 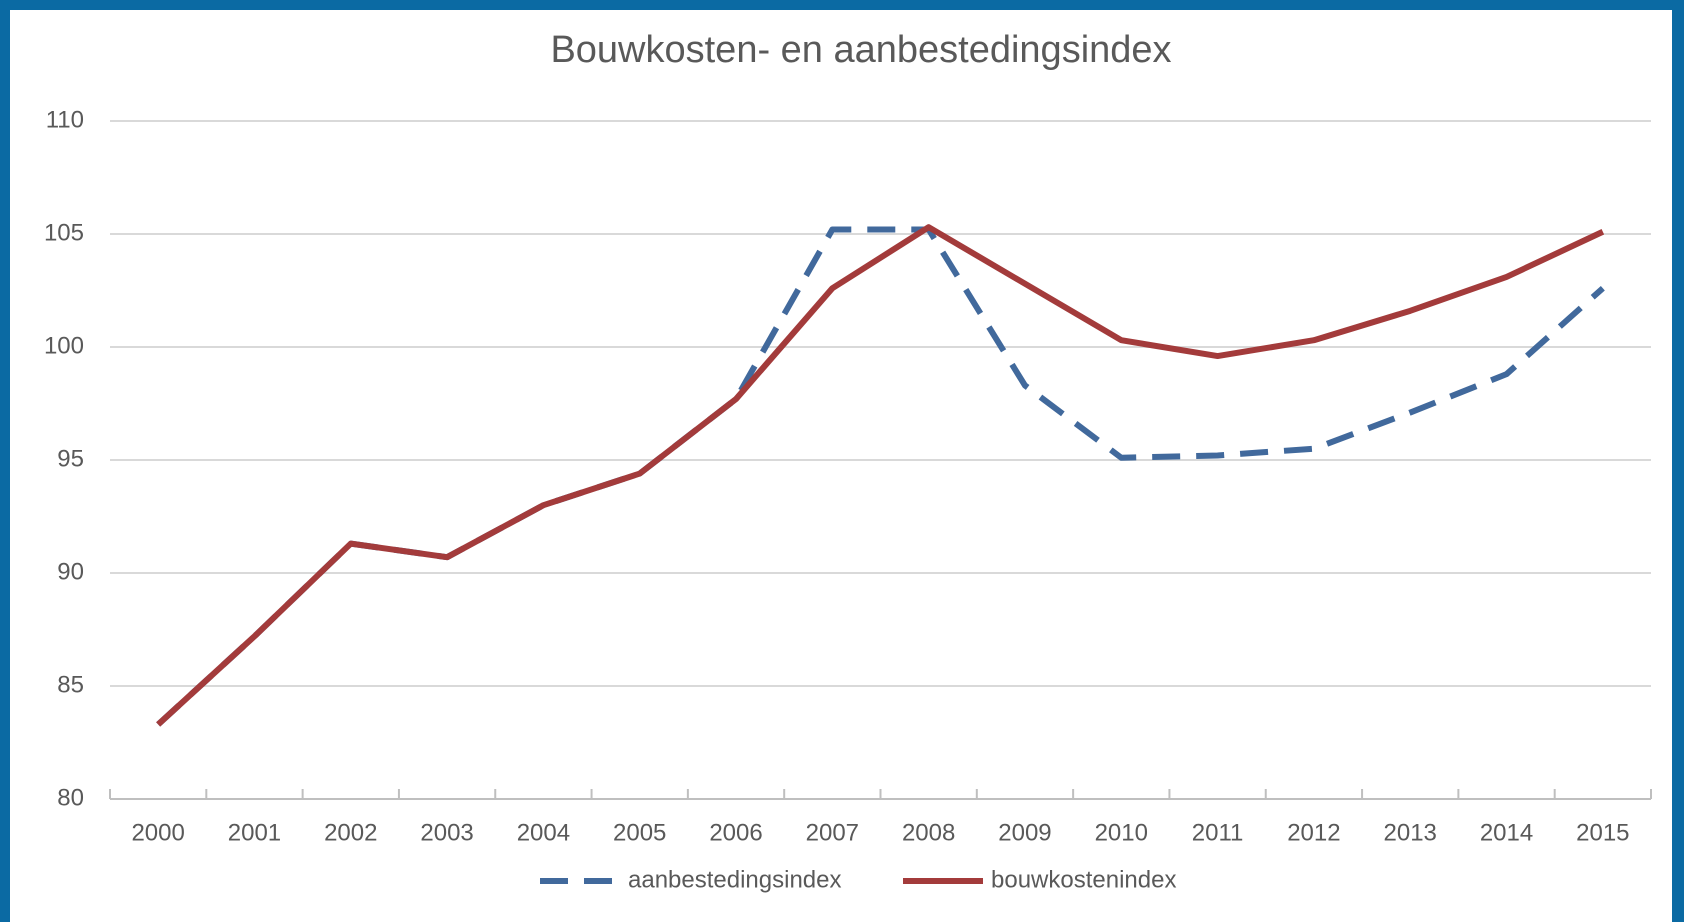 I want to click on y-tick-label: 90, so click(x=70, y=571).